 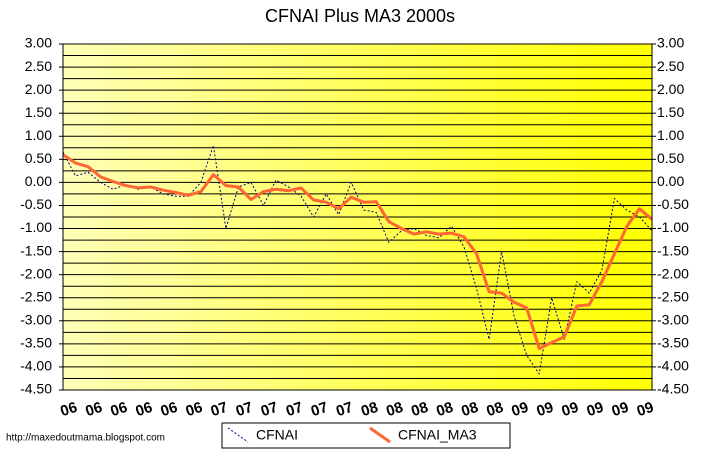 What do you see at coordinates (673, 204) in the screenshot?
I see `y2-tick-label: -0.50` at bounding box center [673, 204].